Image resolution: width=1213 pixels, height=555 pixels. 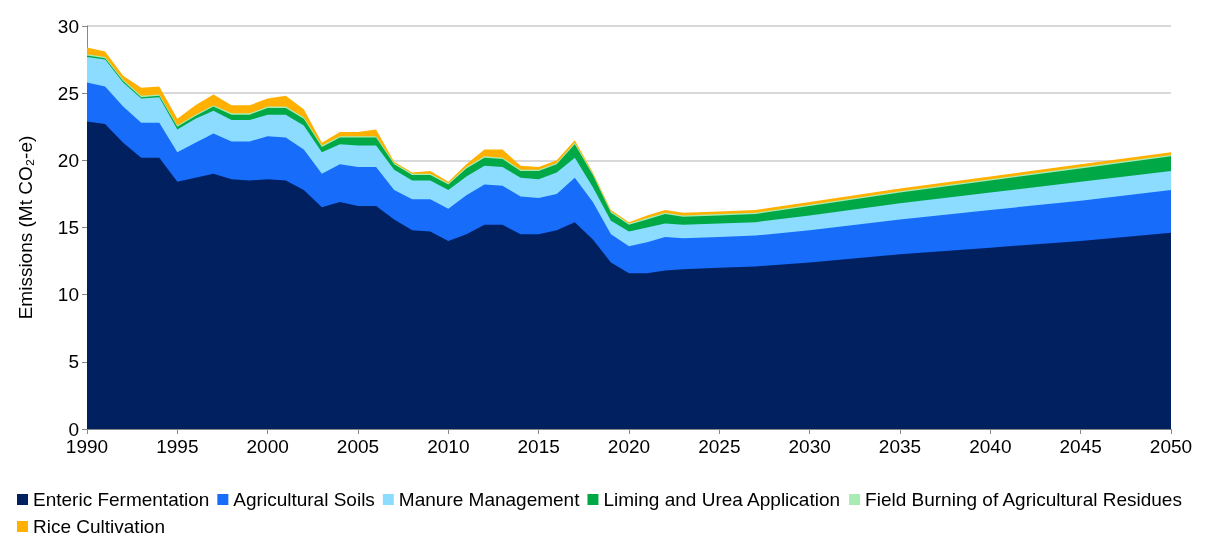 I want to click on y-tick-label: 25, so click(x=68, y=93).